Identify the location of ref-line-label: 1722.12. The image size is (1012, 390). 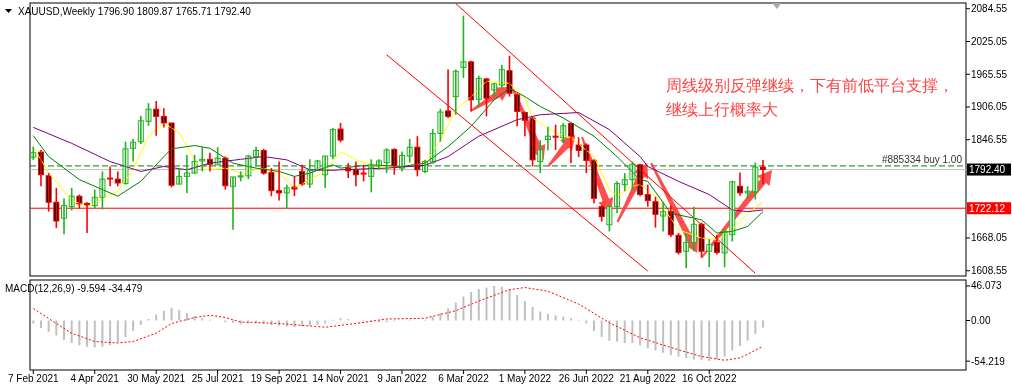
(987, 208).